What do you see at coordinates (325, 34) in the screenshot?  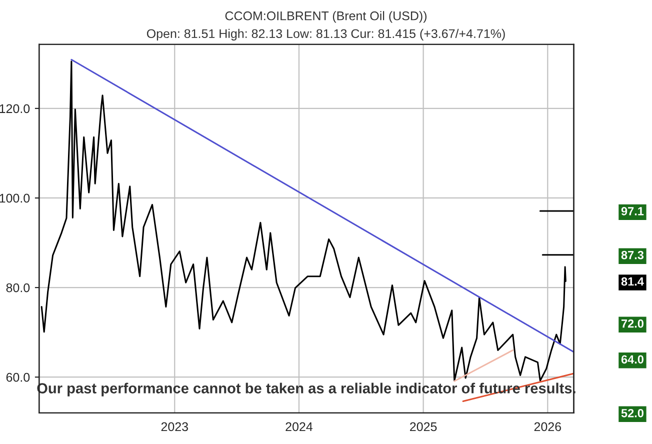 I see `chart-subtitle: Open: 81.51 High: 82.13 Low: 81.13 Cur: 81.415 (+3.67/+4.71%)` at bounding box center [325, 34].